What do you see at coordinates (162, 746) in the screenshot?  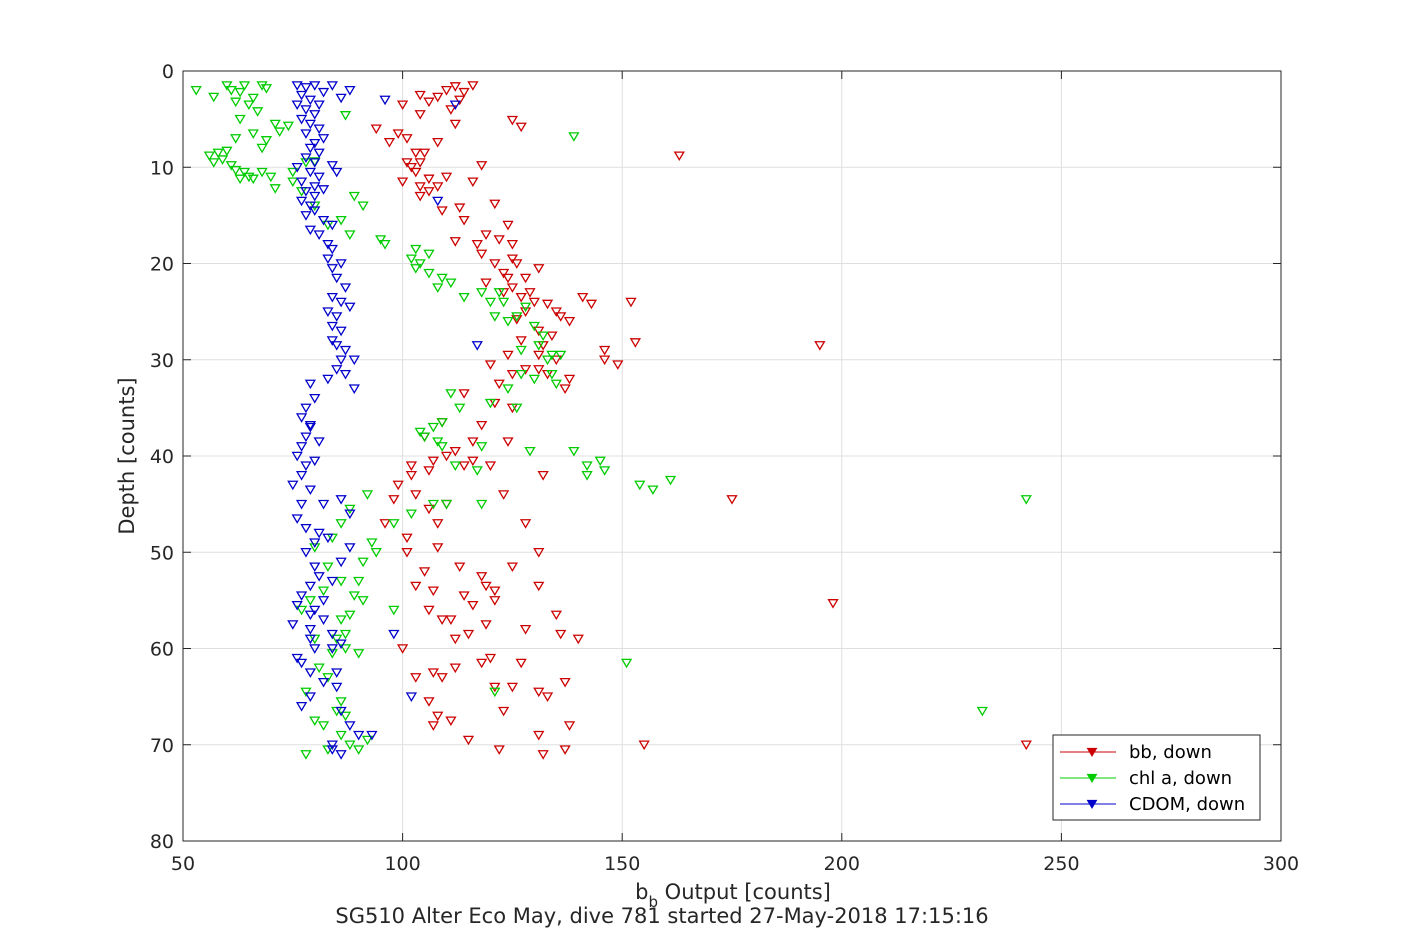 I see `y-tick-label: 70` at bounding box center [162, 746].